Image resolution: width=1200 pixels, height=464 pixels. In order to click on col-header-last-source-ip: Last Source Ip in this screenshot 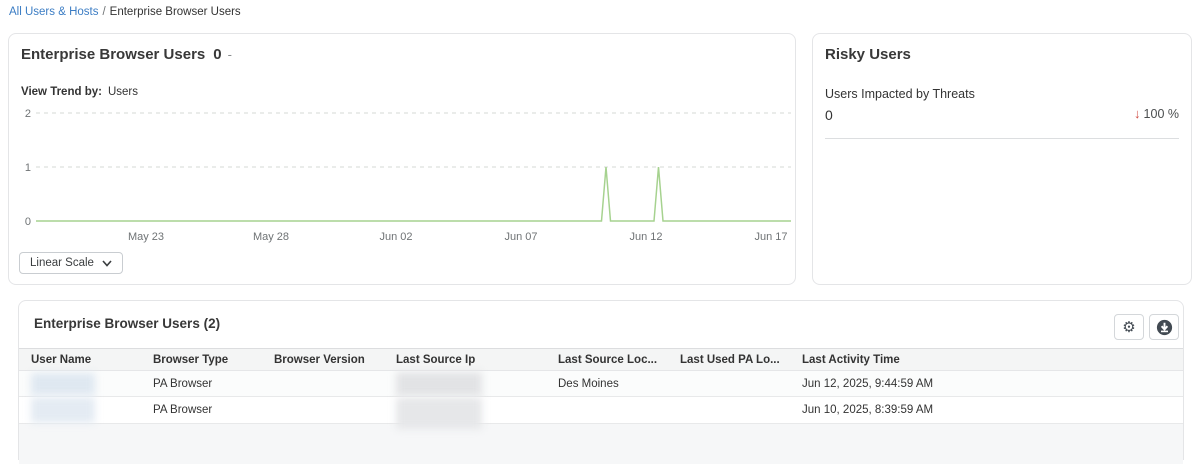, I will do `click(436, 359)`.